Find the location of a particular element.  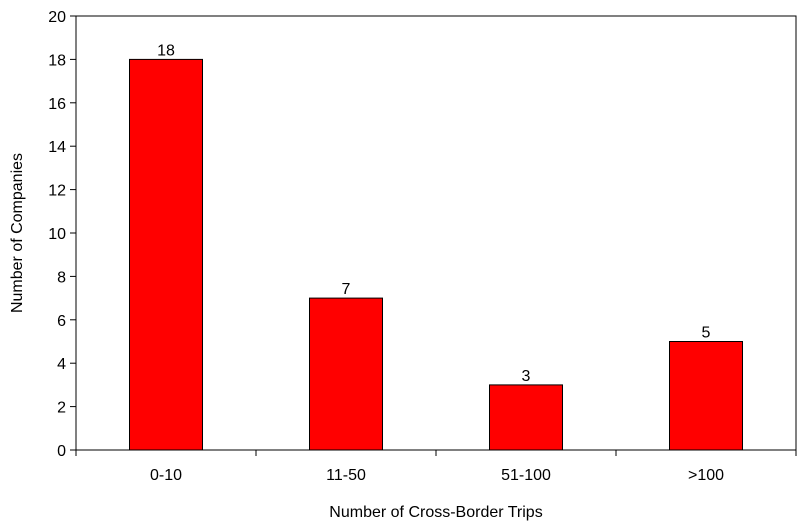

x-tick-label: 0-10 is located at coordinates (166, 475).